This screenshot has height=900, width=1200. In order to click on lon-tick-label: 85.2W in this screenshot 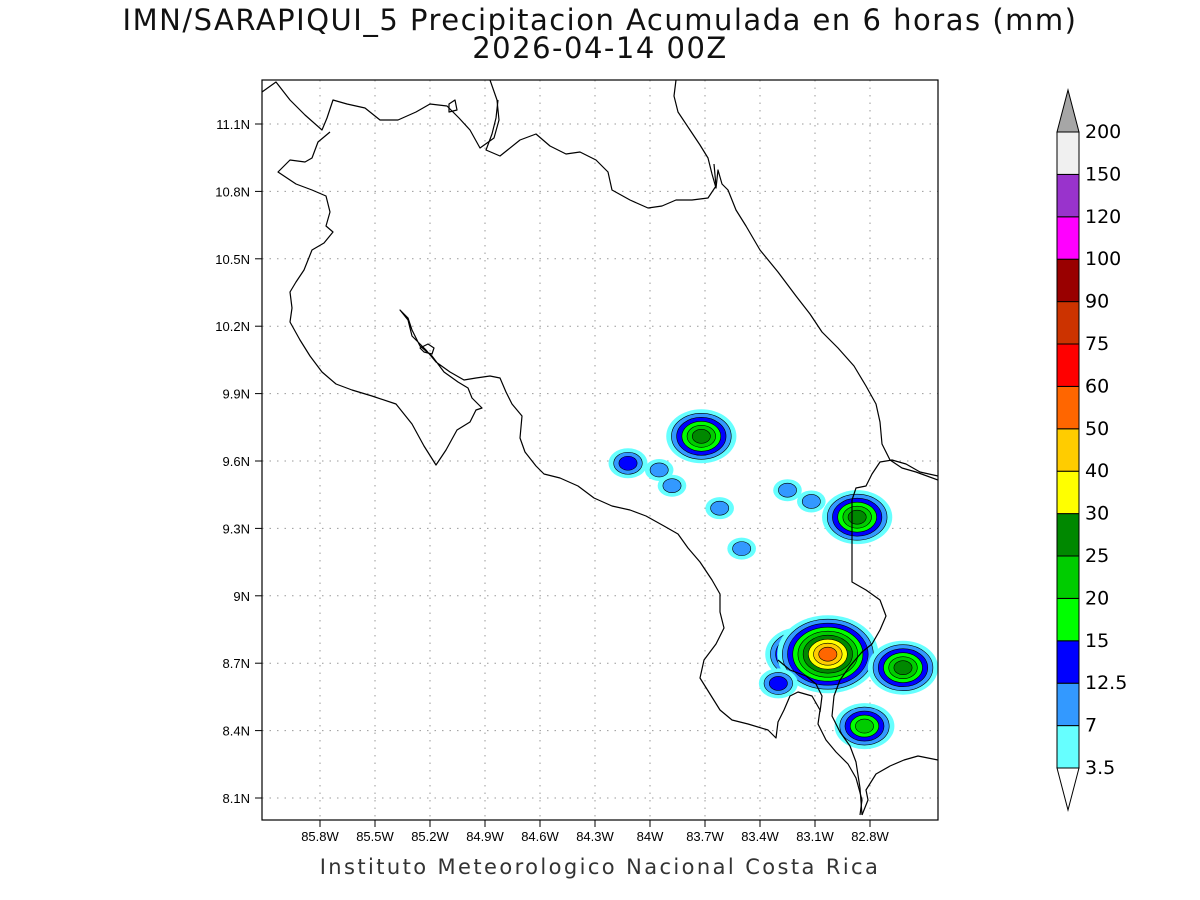, I will do `click(430, 836)`.